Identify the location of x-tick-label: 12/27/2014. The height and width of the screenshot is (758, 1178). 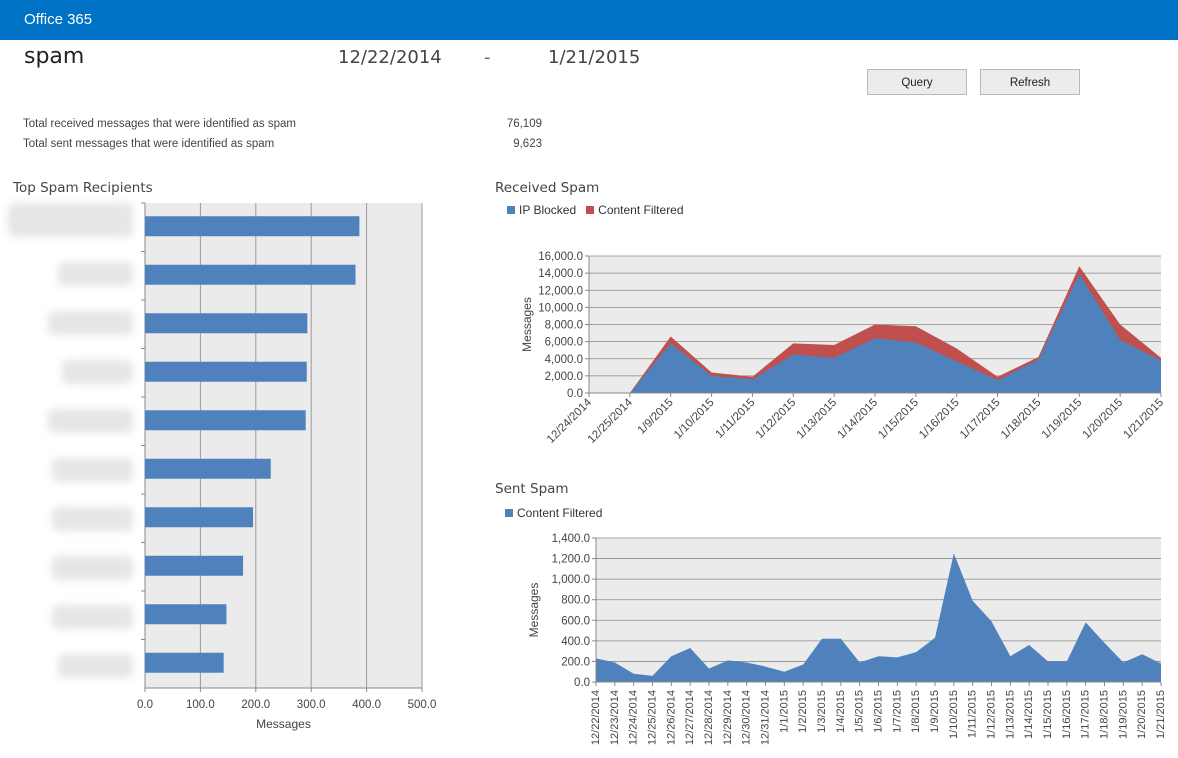
(690, 717).